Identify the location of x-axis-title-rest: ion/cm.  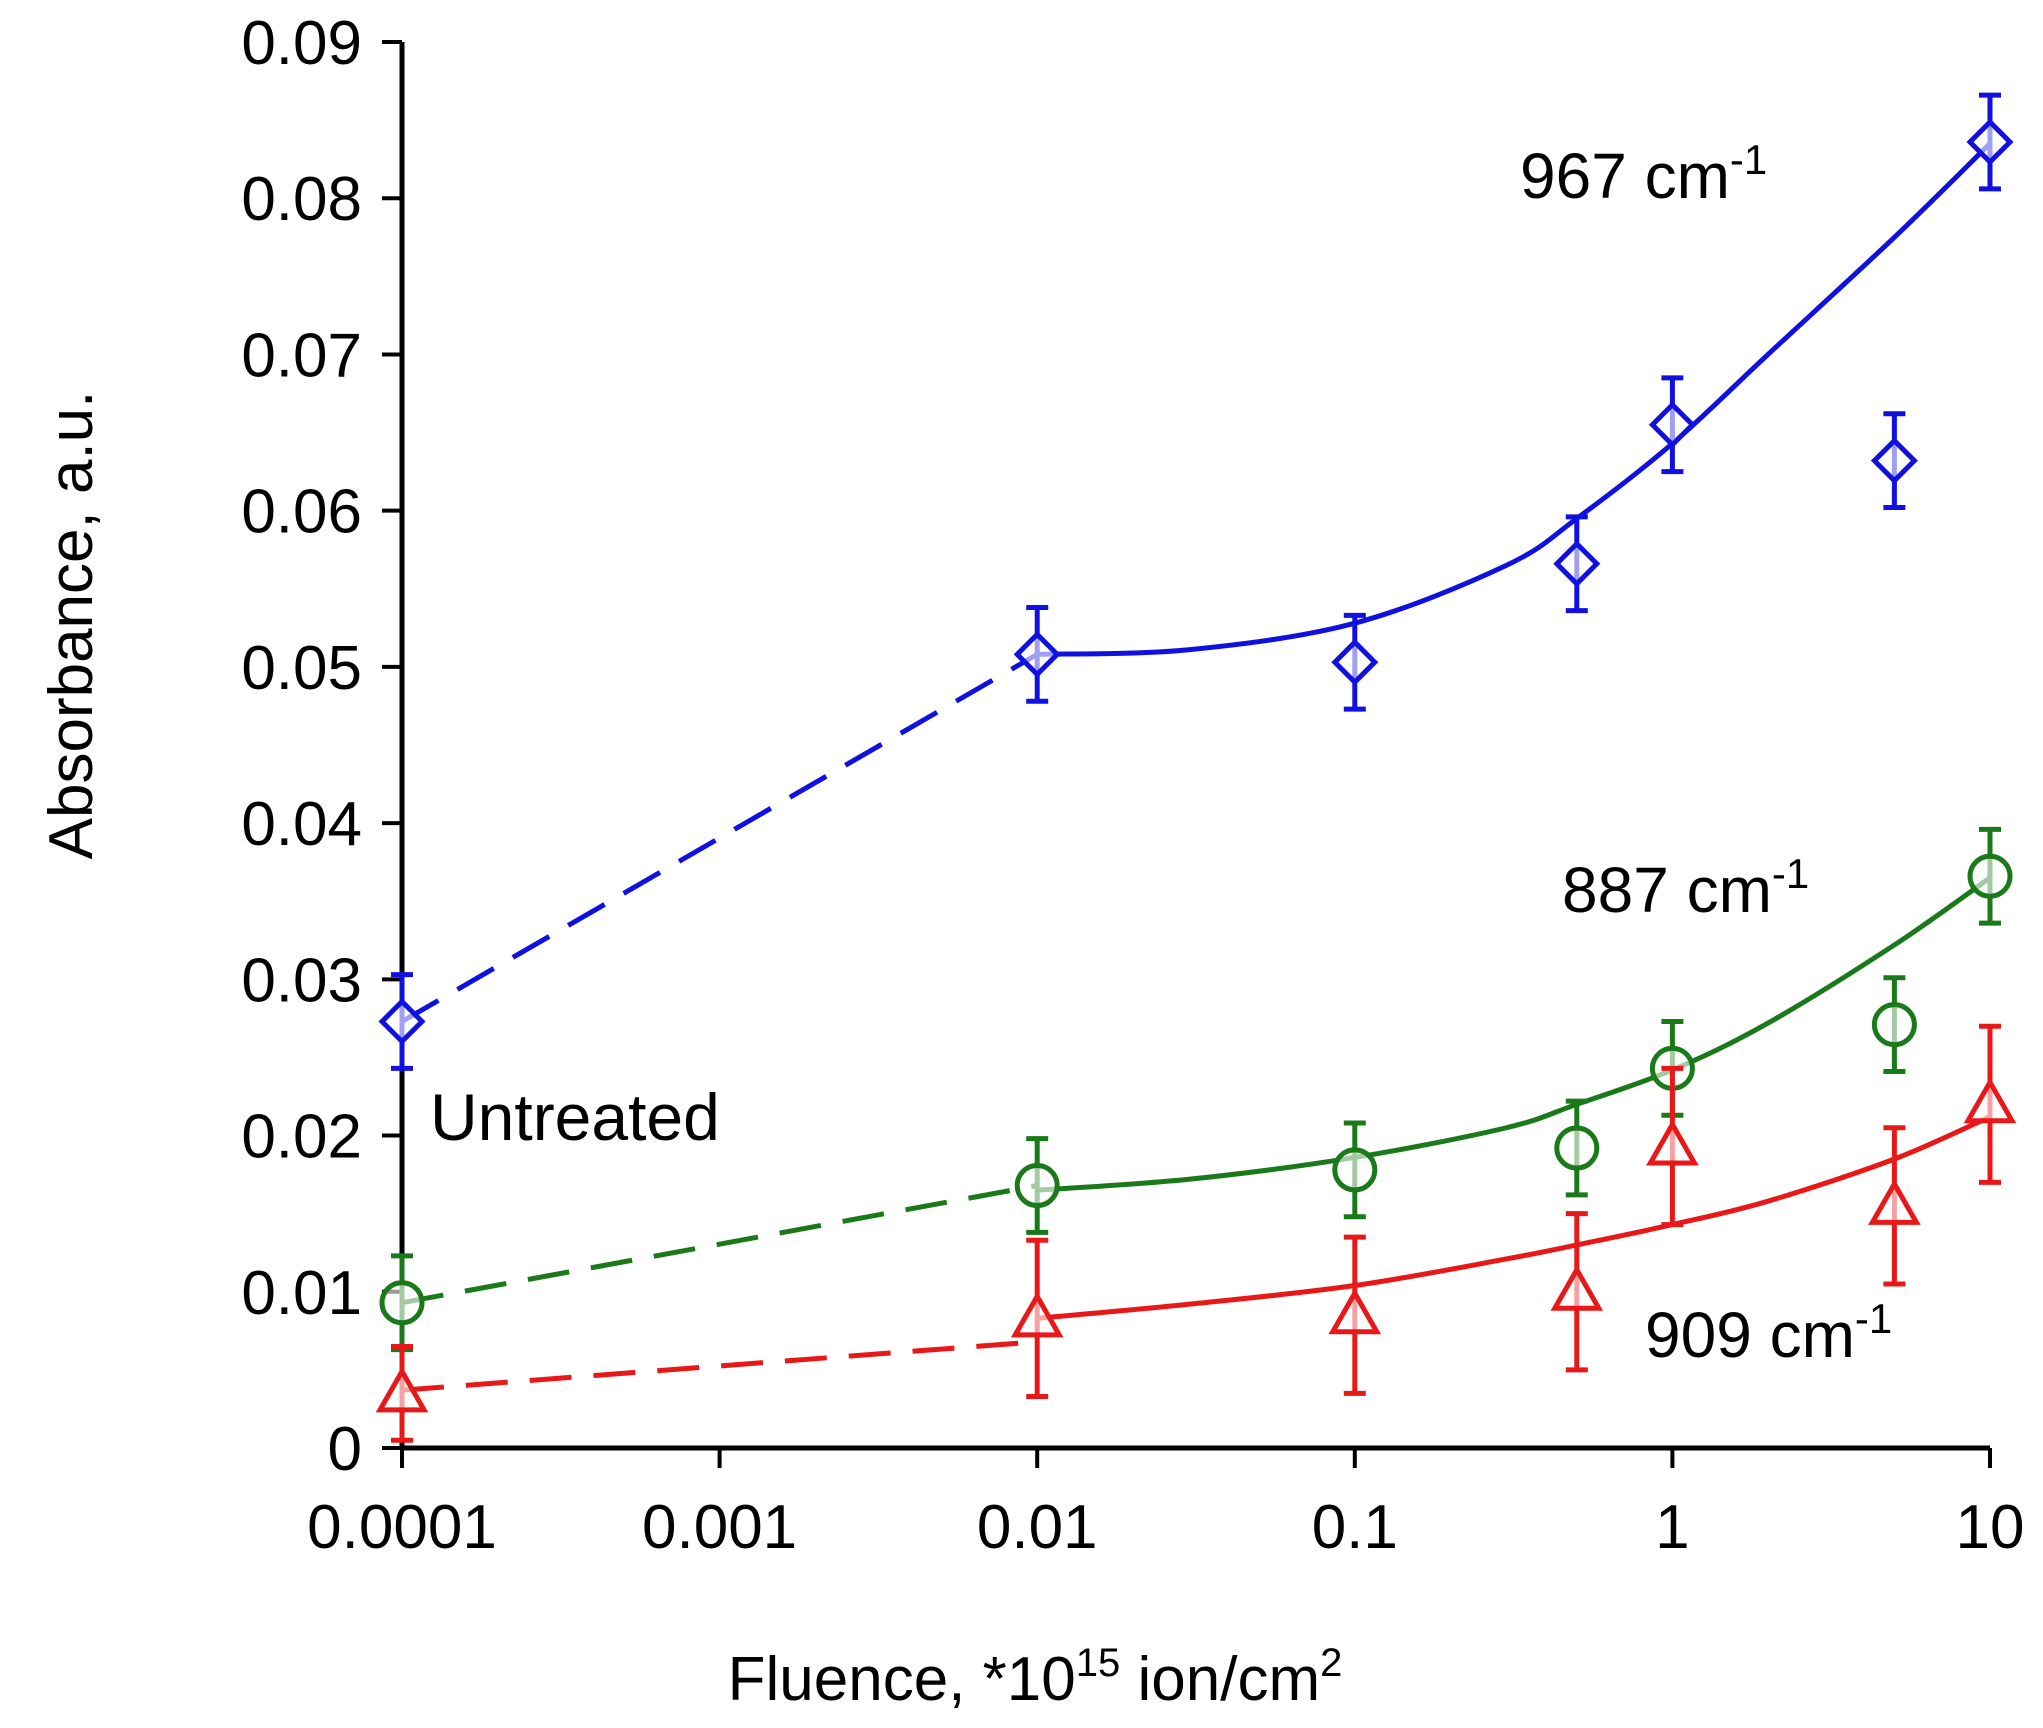
(1220, 1679).